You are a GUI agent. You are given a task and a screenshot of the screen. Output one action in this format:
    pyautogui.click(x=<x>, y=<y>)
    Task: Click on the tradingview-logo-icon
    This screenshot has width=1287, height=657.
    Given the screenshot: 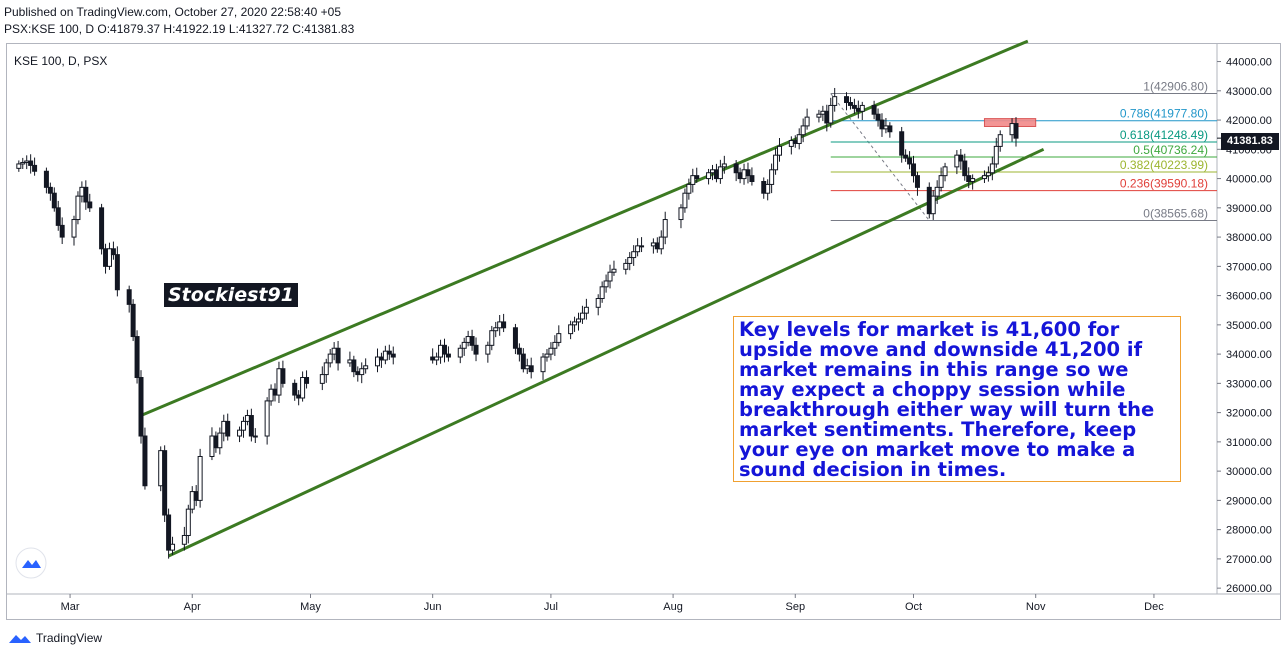 What is the action you would take?
    pyautogui.click(x=20, y=639)
    